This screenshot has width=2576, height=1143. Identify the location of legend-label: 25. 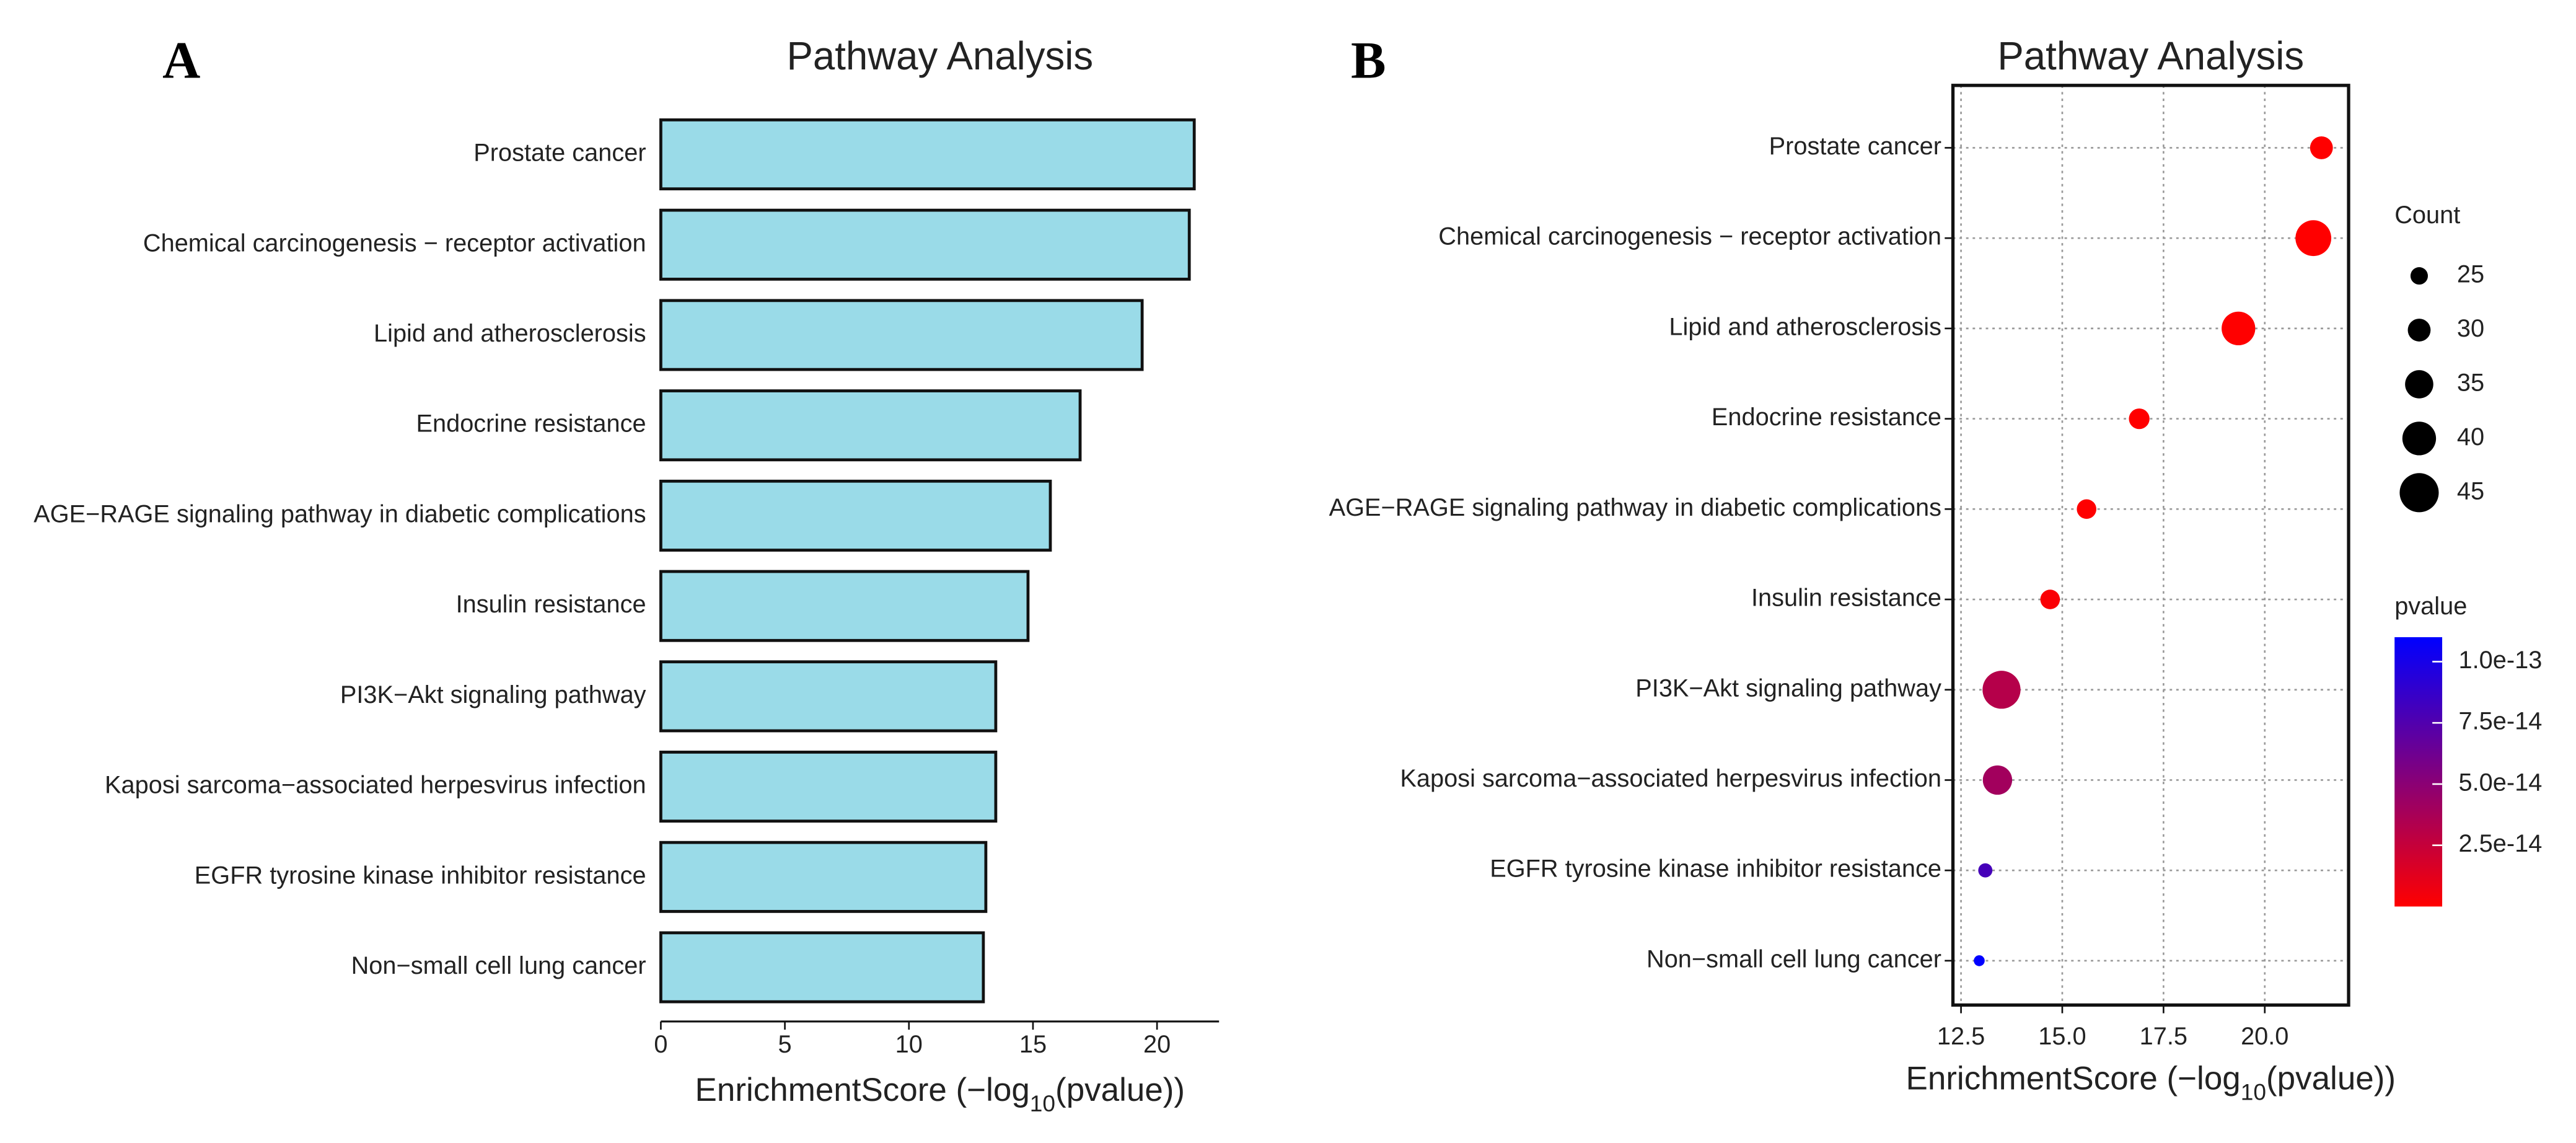
(2470, 274).